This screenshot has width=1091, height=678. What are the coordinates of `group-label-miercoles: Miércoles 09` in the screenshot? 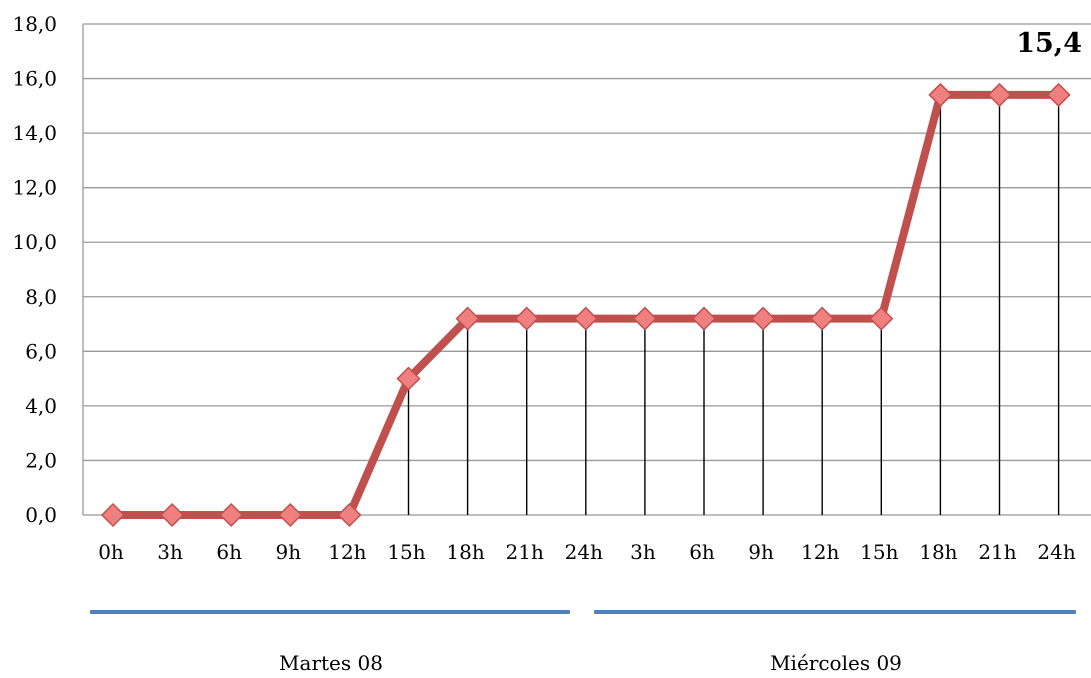 It's located at (836, 663).